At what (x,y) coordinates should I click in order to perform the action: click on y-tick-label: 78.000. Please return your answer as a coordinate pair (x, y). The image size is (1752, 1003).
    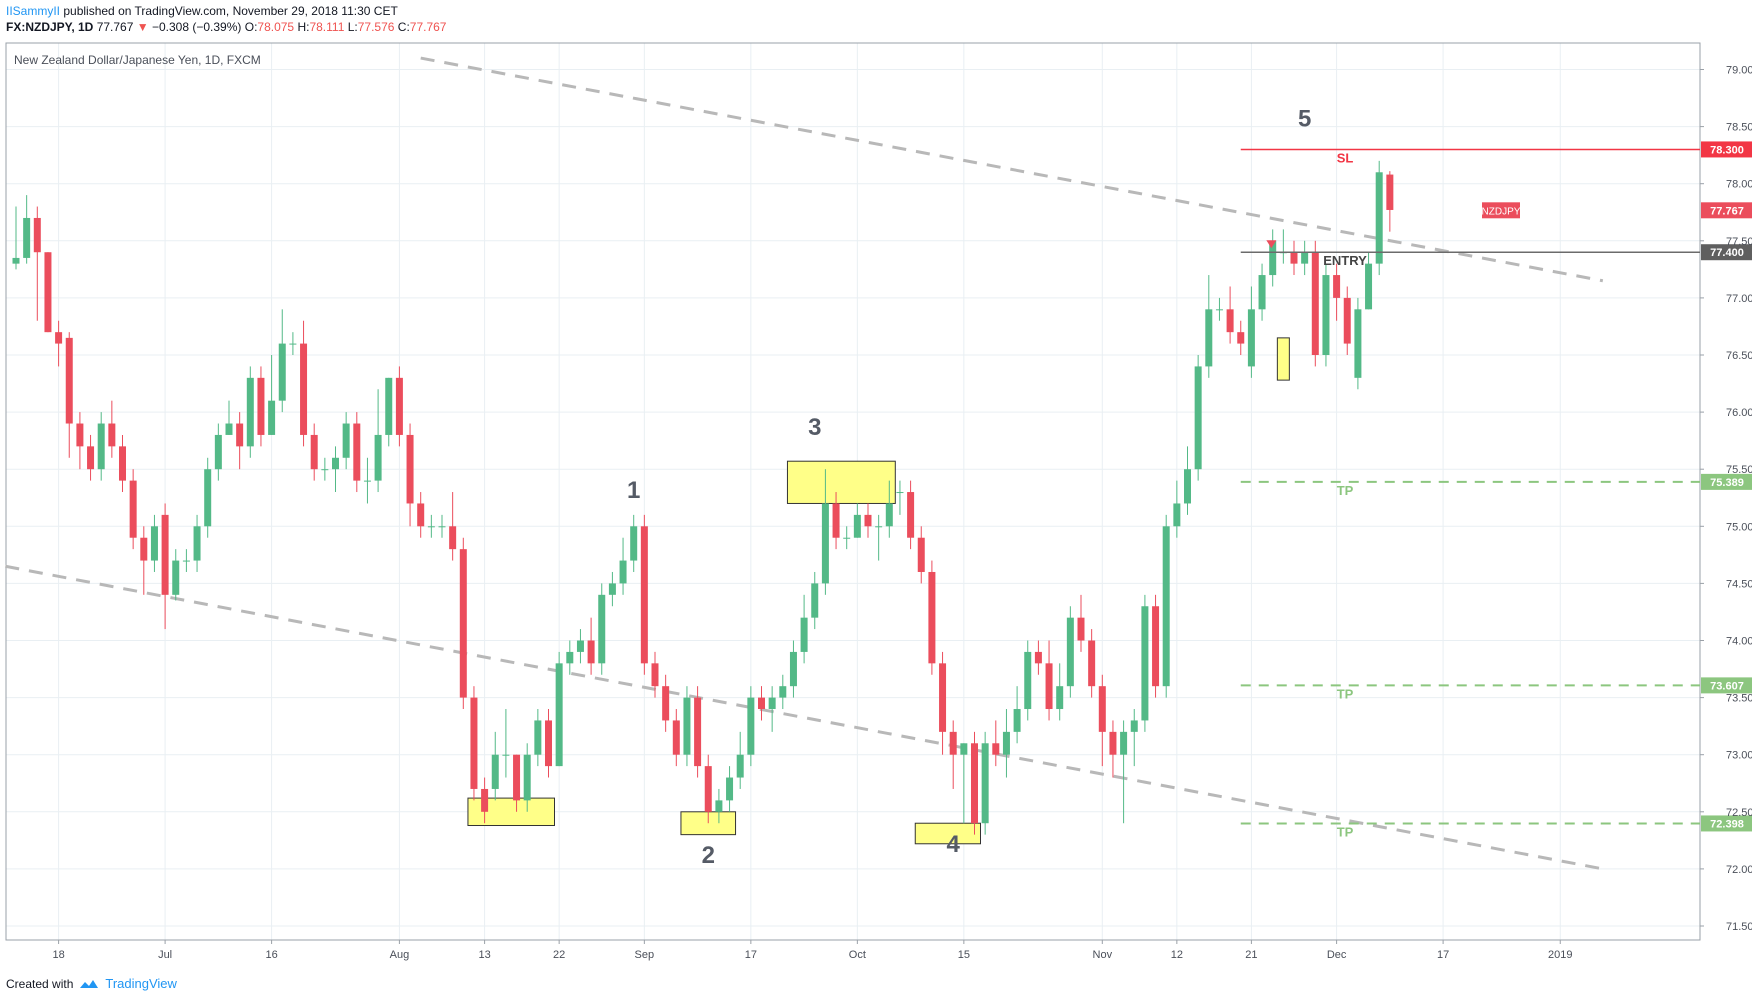
    Looking at the image, I should click on (1739, 185).